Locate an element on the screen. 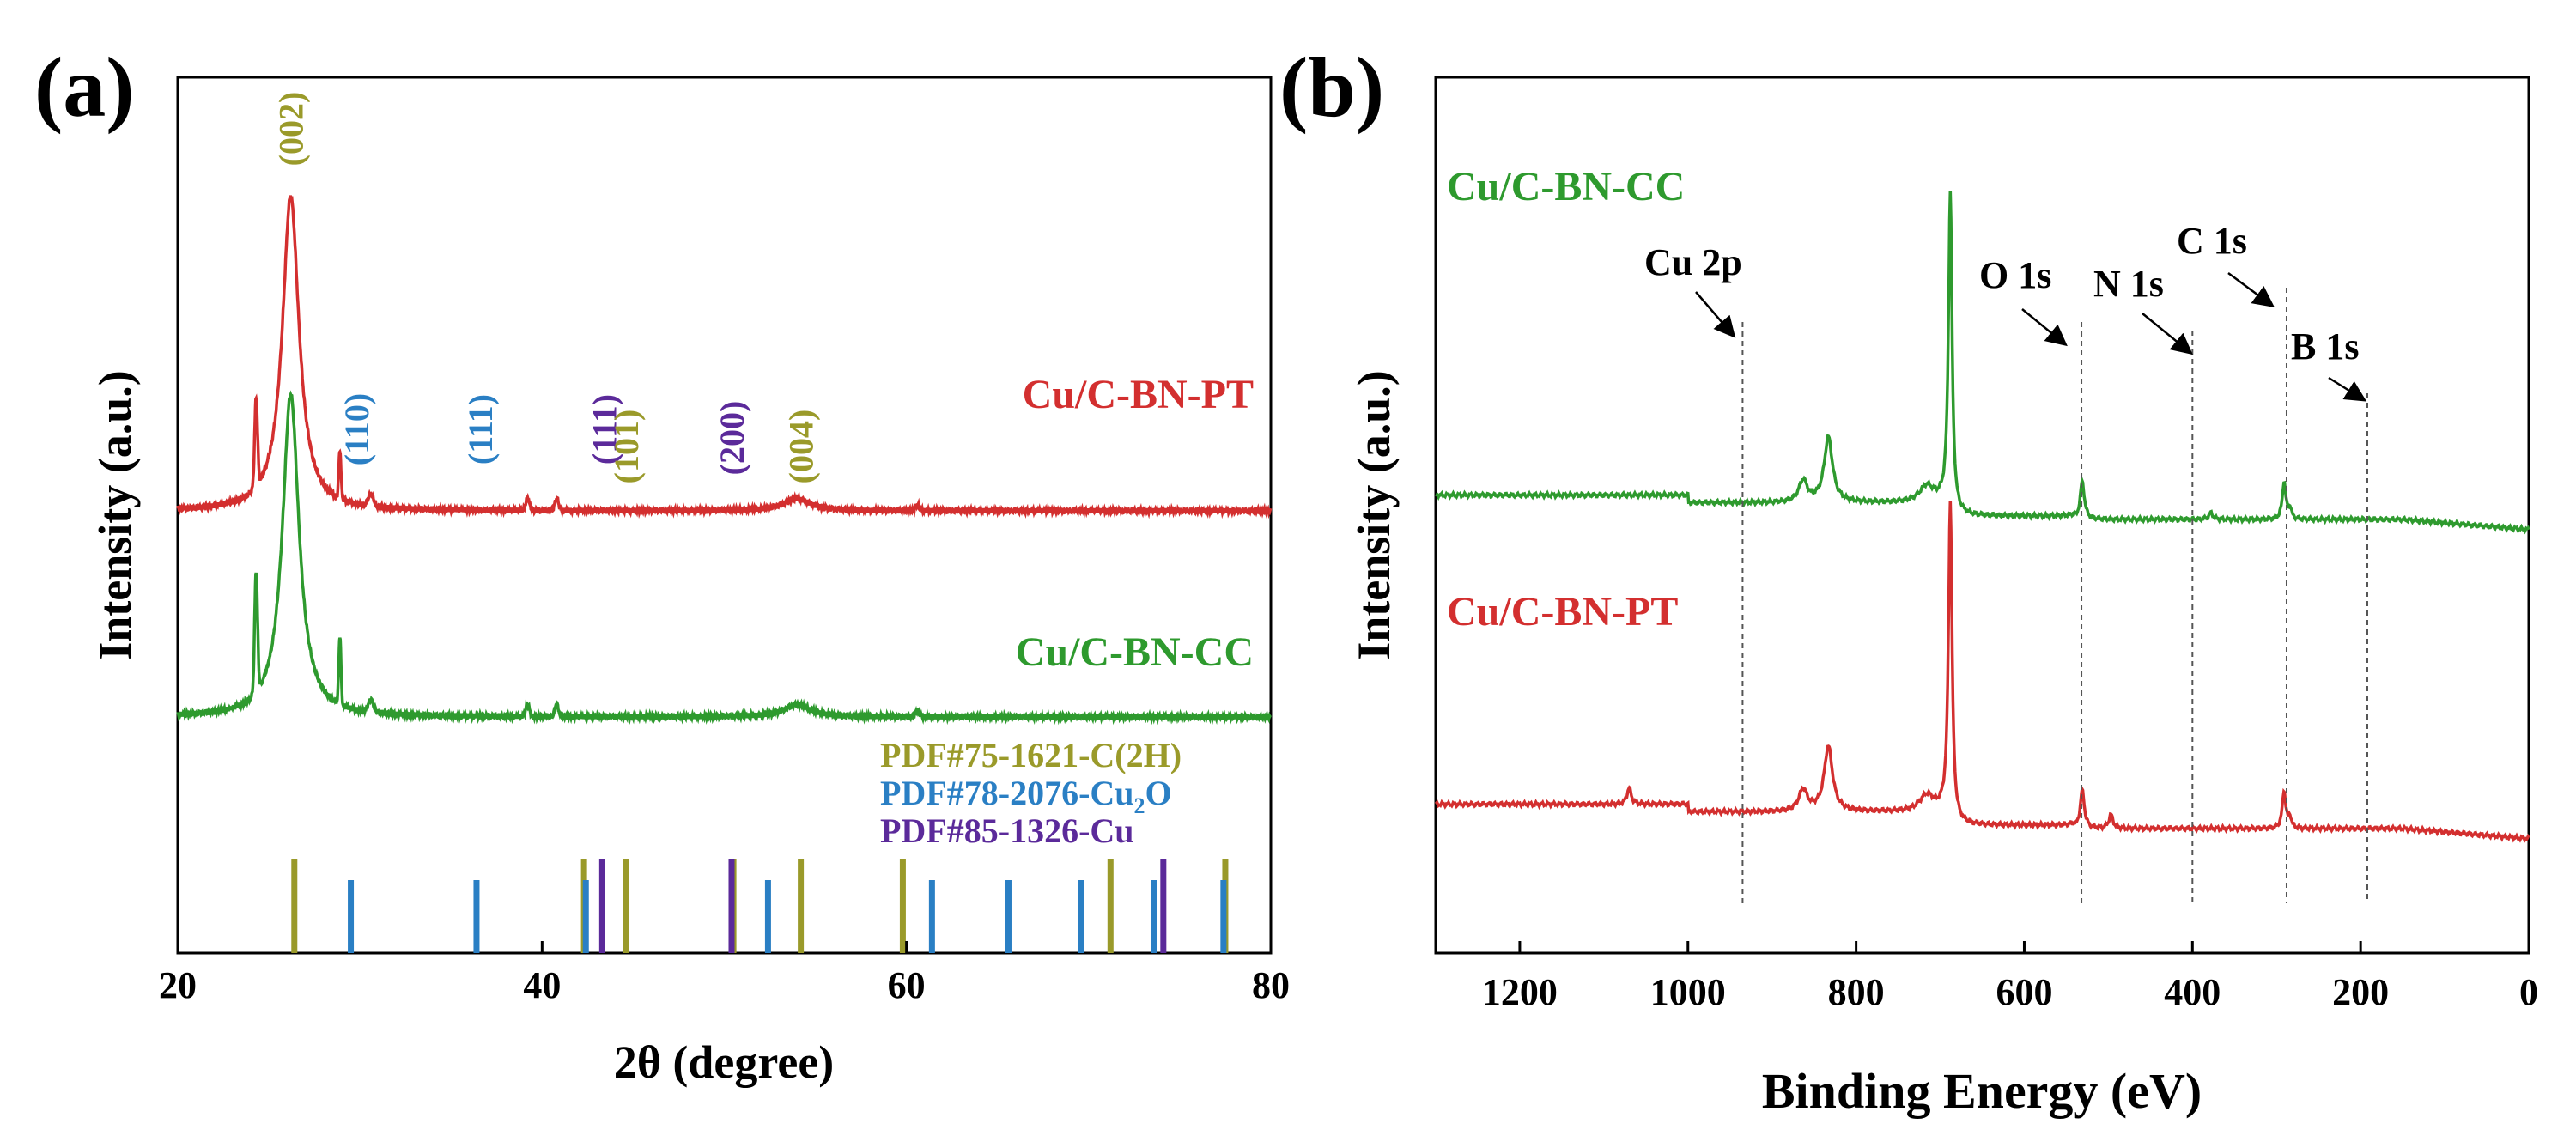  legend-entry: PDF#75-1621-C(2H) is located at coordinates (1031, 755).